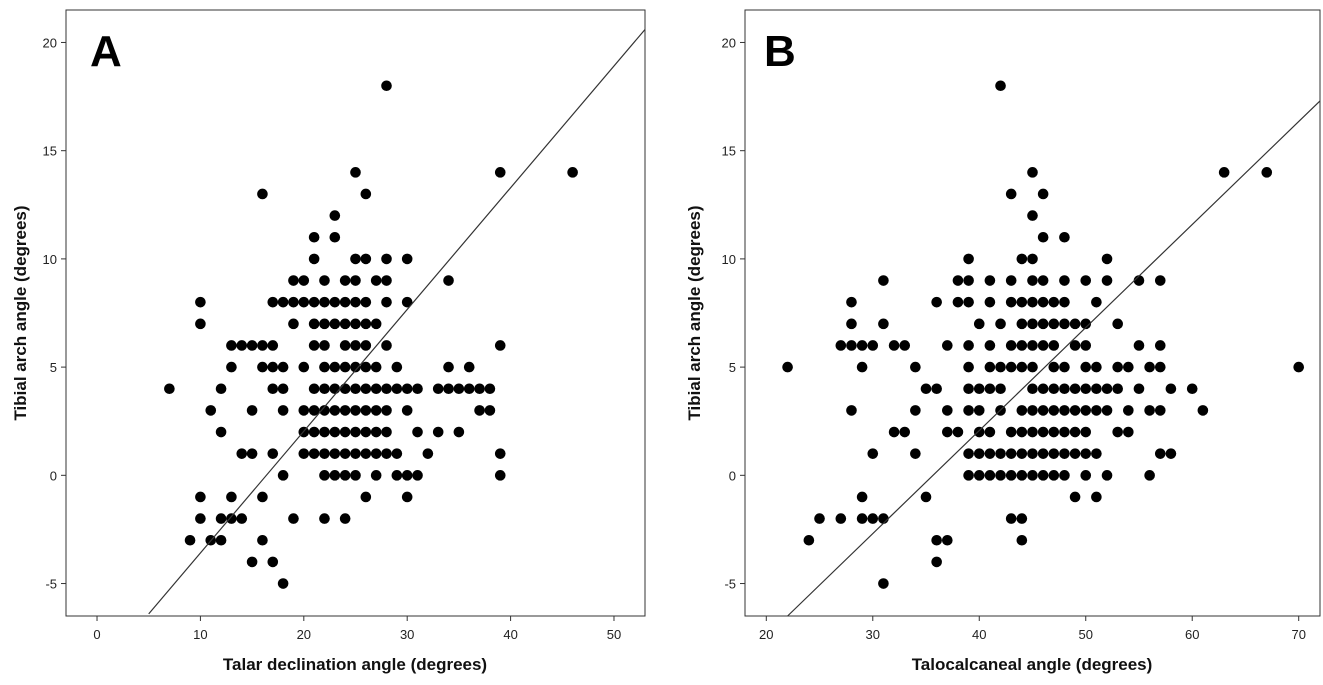 Image resolution: width=1323 pixels, height=685 pixels. Describe the element at coordinates (1192, 634) in the screenshot. I see `panel-b-x-tick-label: 60` at that location.